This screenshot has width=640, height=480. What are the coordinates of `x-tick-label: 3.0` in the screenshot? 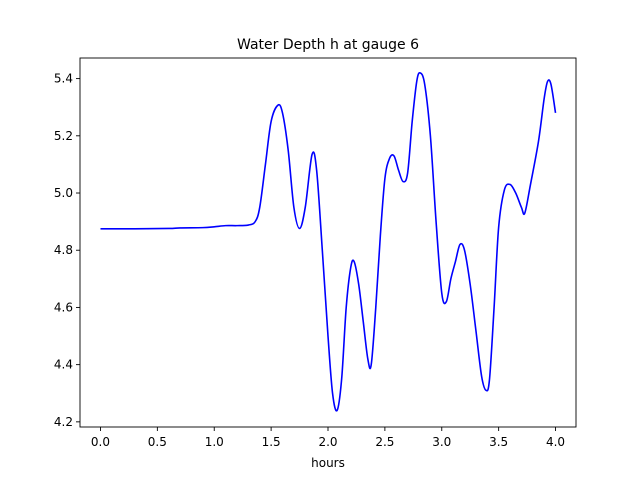 It's located at (441, 442).